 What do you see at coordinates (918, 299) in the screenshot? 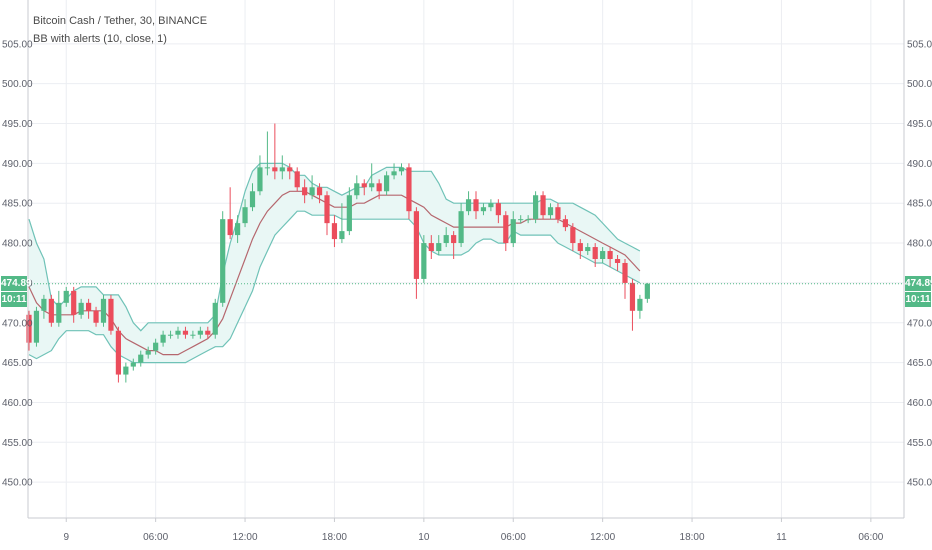
I see `bar-timer-tag-right: 10:11` at bounding box center [918, 299].